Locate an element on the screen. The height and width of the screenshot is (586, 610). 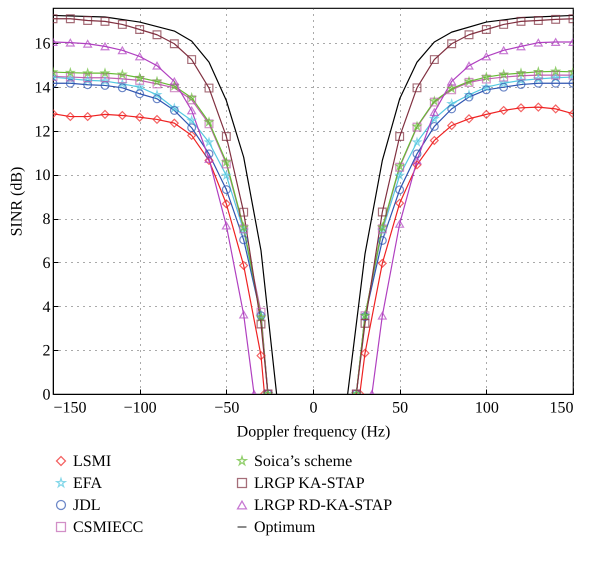
y-tick-label: 4 is located at coordinates (46, 307).